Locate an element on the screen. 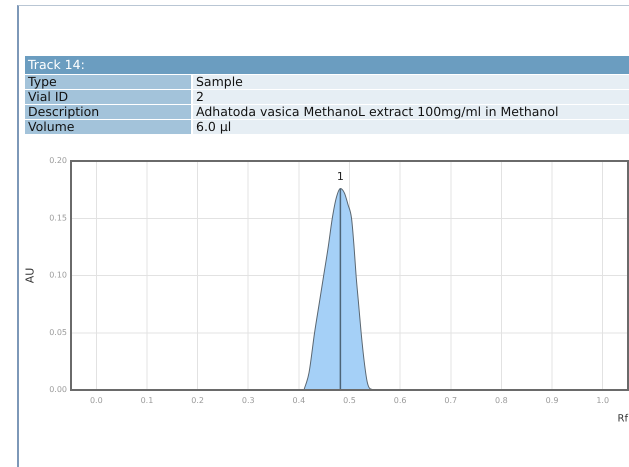  x-tick-label: 0.9 is located at coordinates (552, 400).